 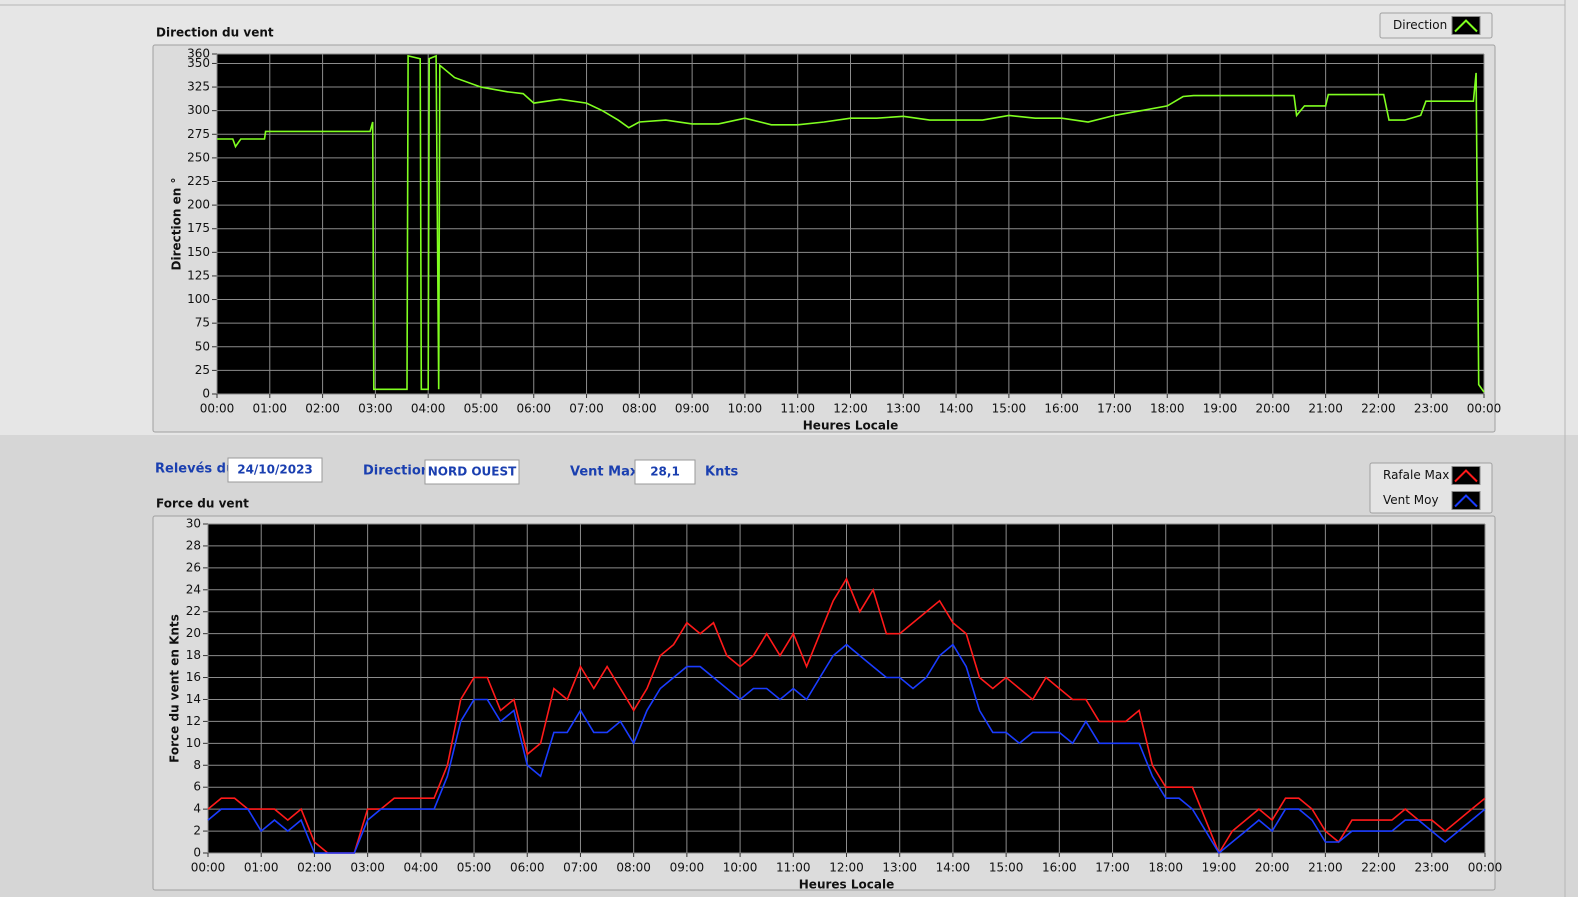 What do you see at coordinates (198, 110) in the screenshot?
I see `y-tick-label: 300` at bounding box center [198, 110].